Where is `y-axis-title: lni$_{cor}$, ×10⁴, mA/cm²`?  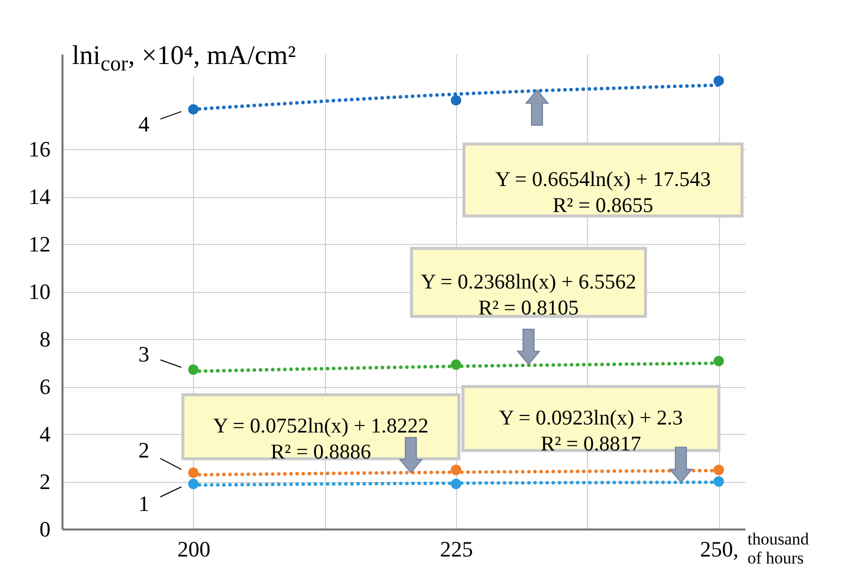
y-axis-title: lni$_{cor}$, ×10⁴, mA/cm² is located at coordinates (184, 58).